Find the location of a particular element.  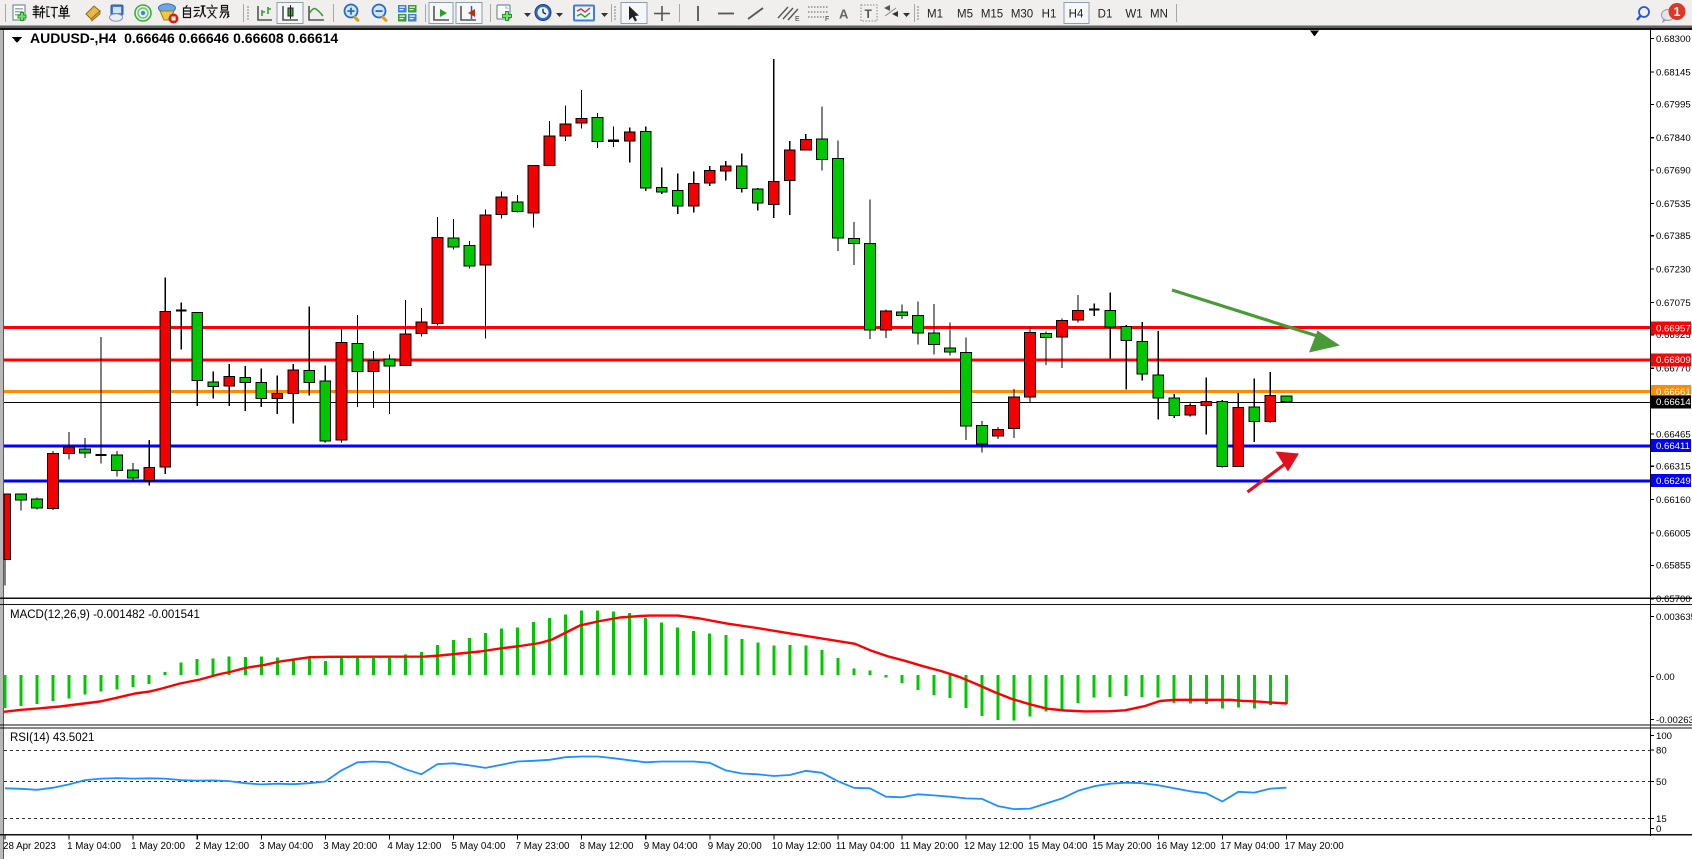

svg-text: 15 is located at coordinates (1661, 819).